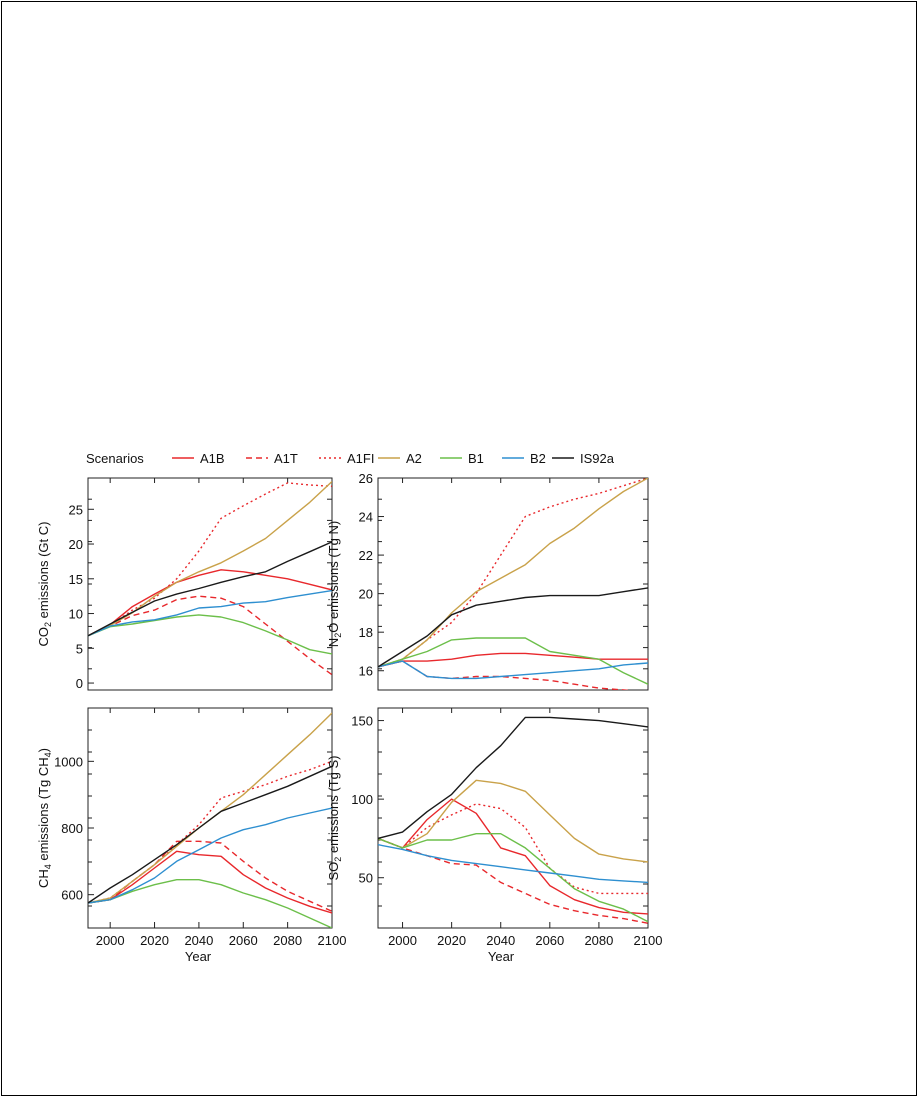 The width and height of the screenshot is (920, 1099). I want to click on y-tick-label: 24, so click(366, 517).